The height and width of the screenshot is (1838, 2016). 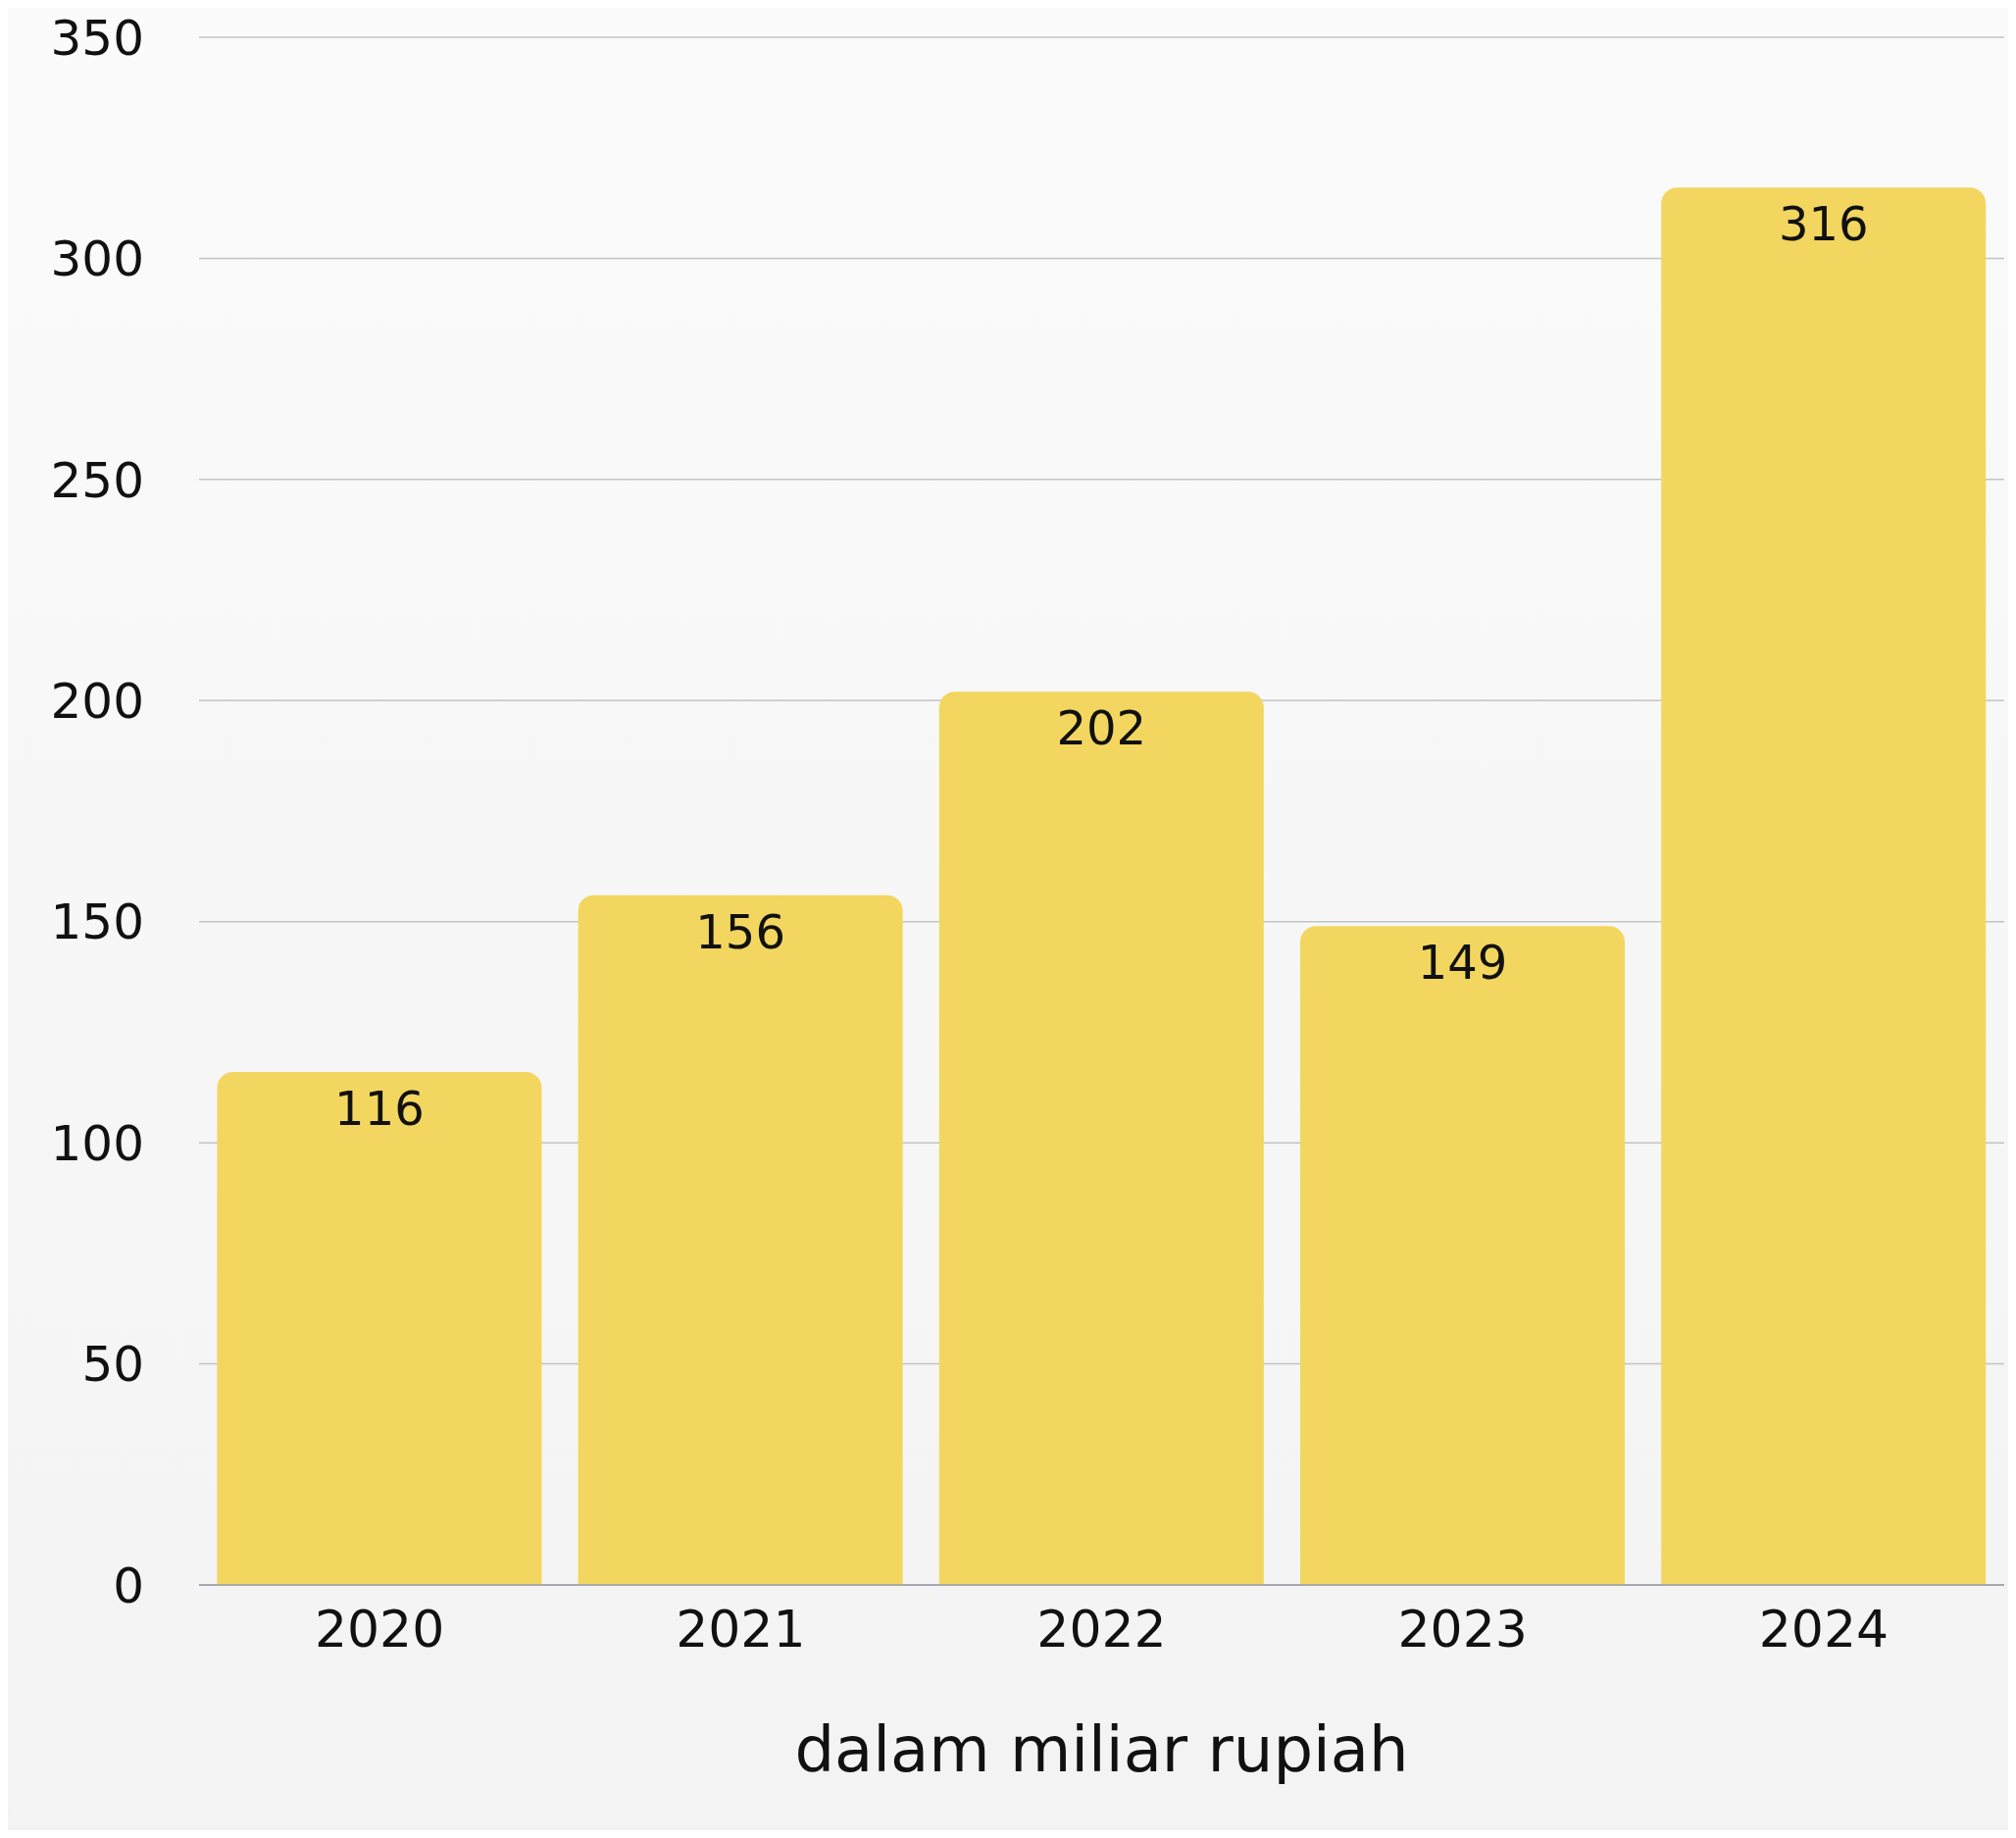 What do you see at coordinates (1101, 728) in the screenshot?
I see `data-label: 202` at bounding box center [1101, 728].